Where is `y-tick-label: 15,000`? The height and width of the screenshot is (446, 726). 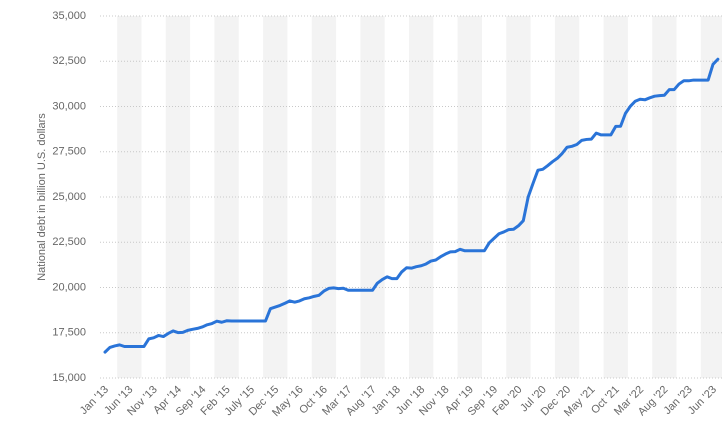 y-tick-label: 15,000 is located at coordinates (69, 378).